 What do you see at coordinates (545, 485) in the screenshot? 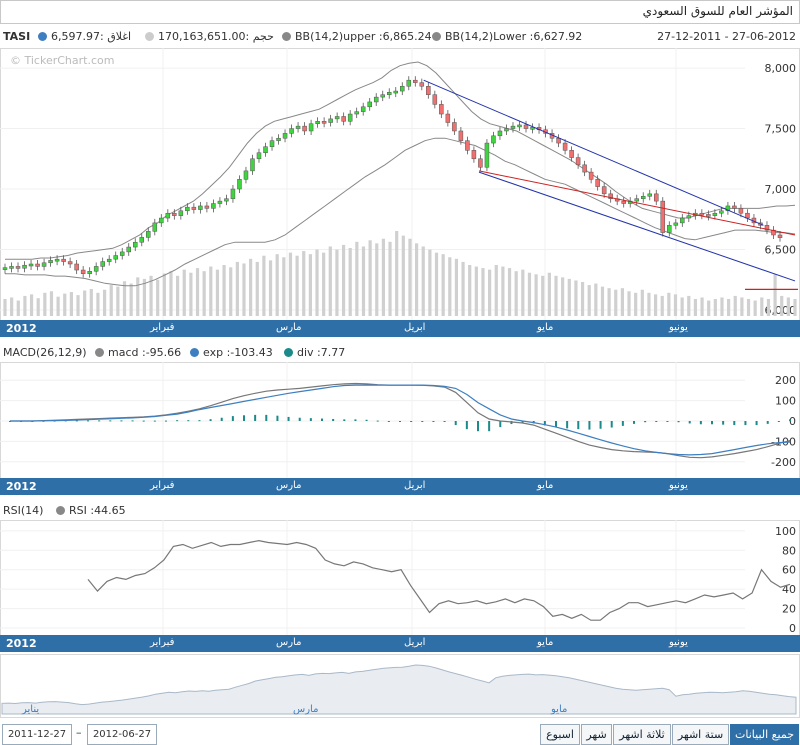
I see `month-label-may: مايو` at bounding box center [545, 485].